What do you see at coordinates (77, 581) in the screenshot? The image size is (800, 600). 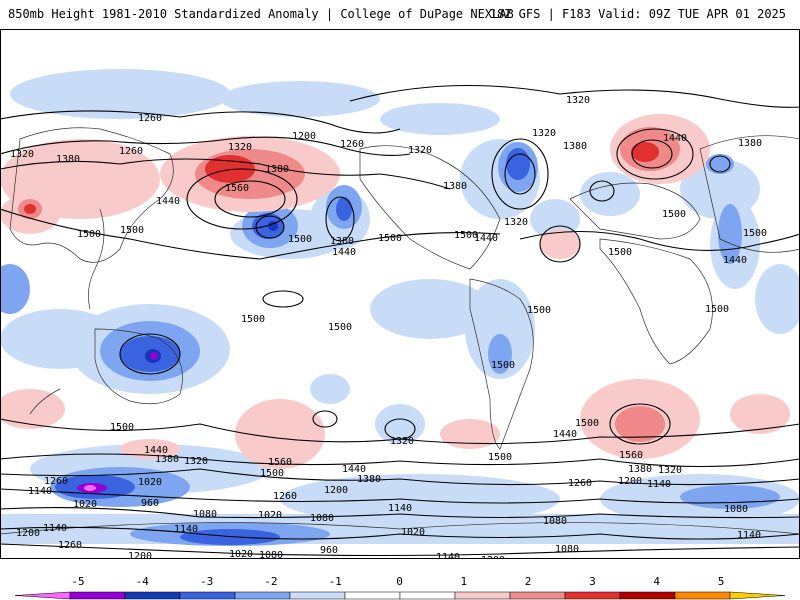 I see `colorbar-tick-label: -5` at bounding box center [77, 581].